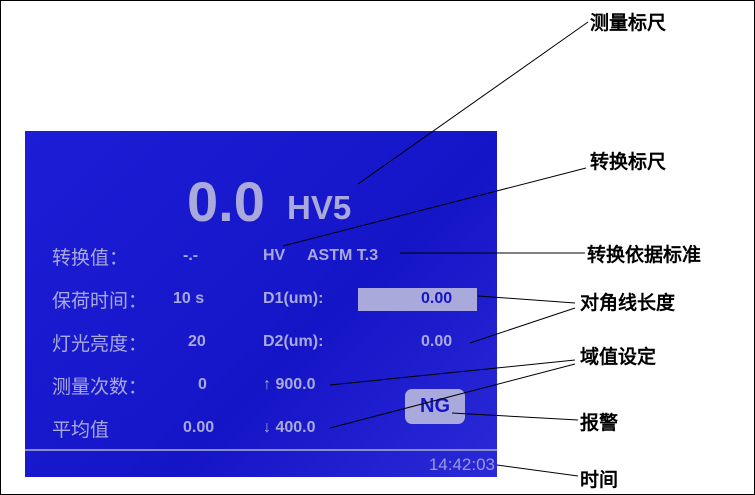  I want to click on leader-d2, so click(522, 325).